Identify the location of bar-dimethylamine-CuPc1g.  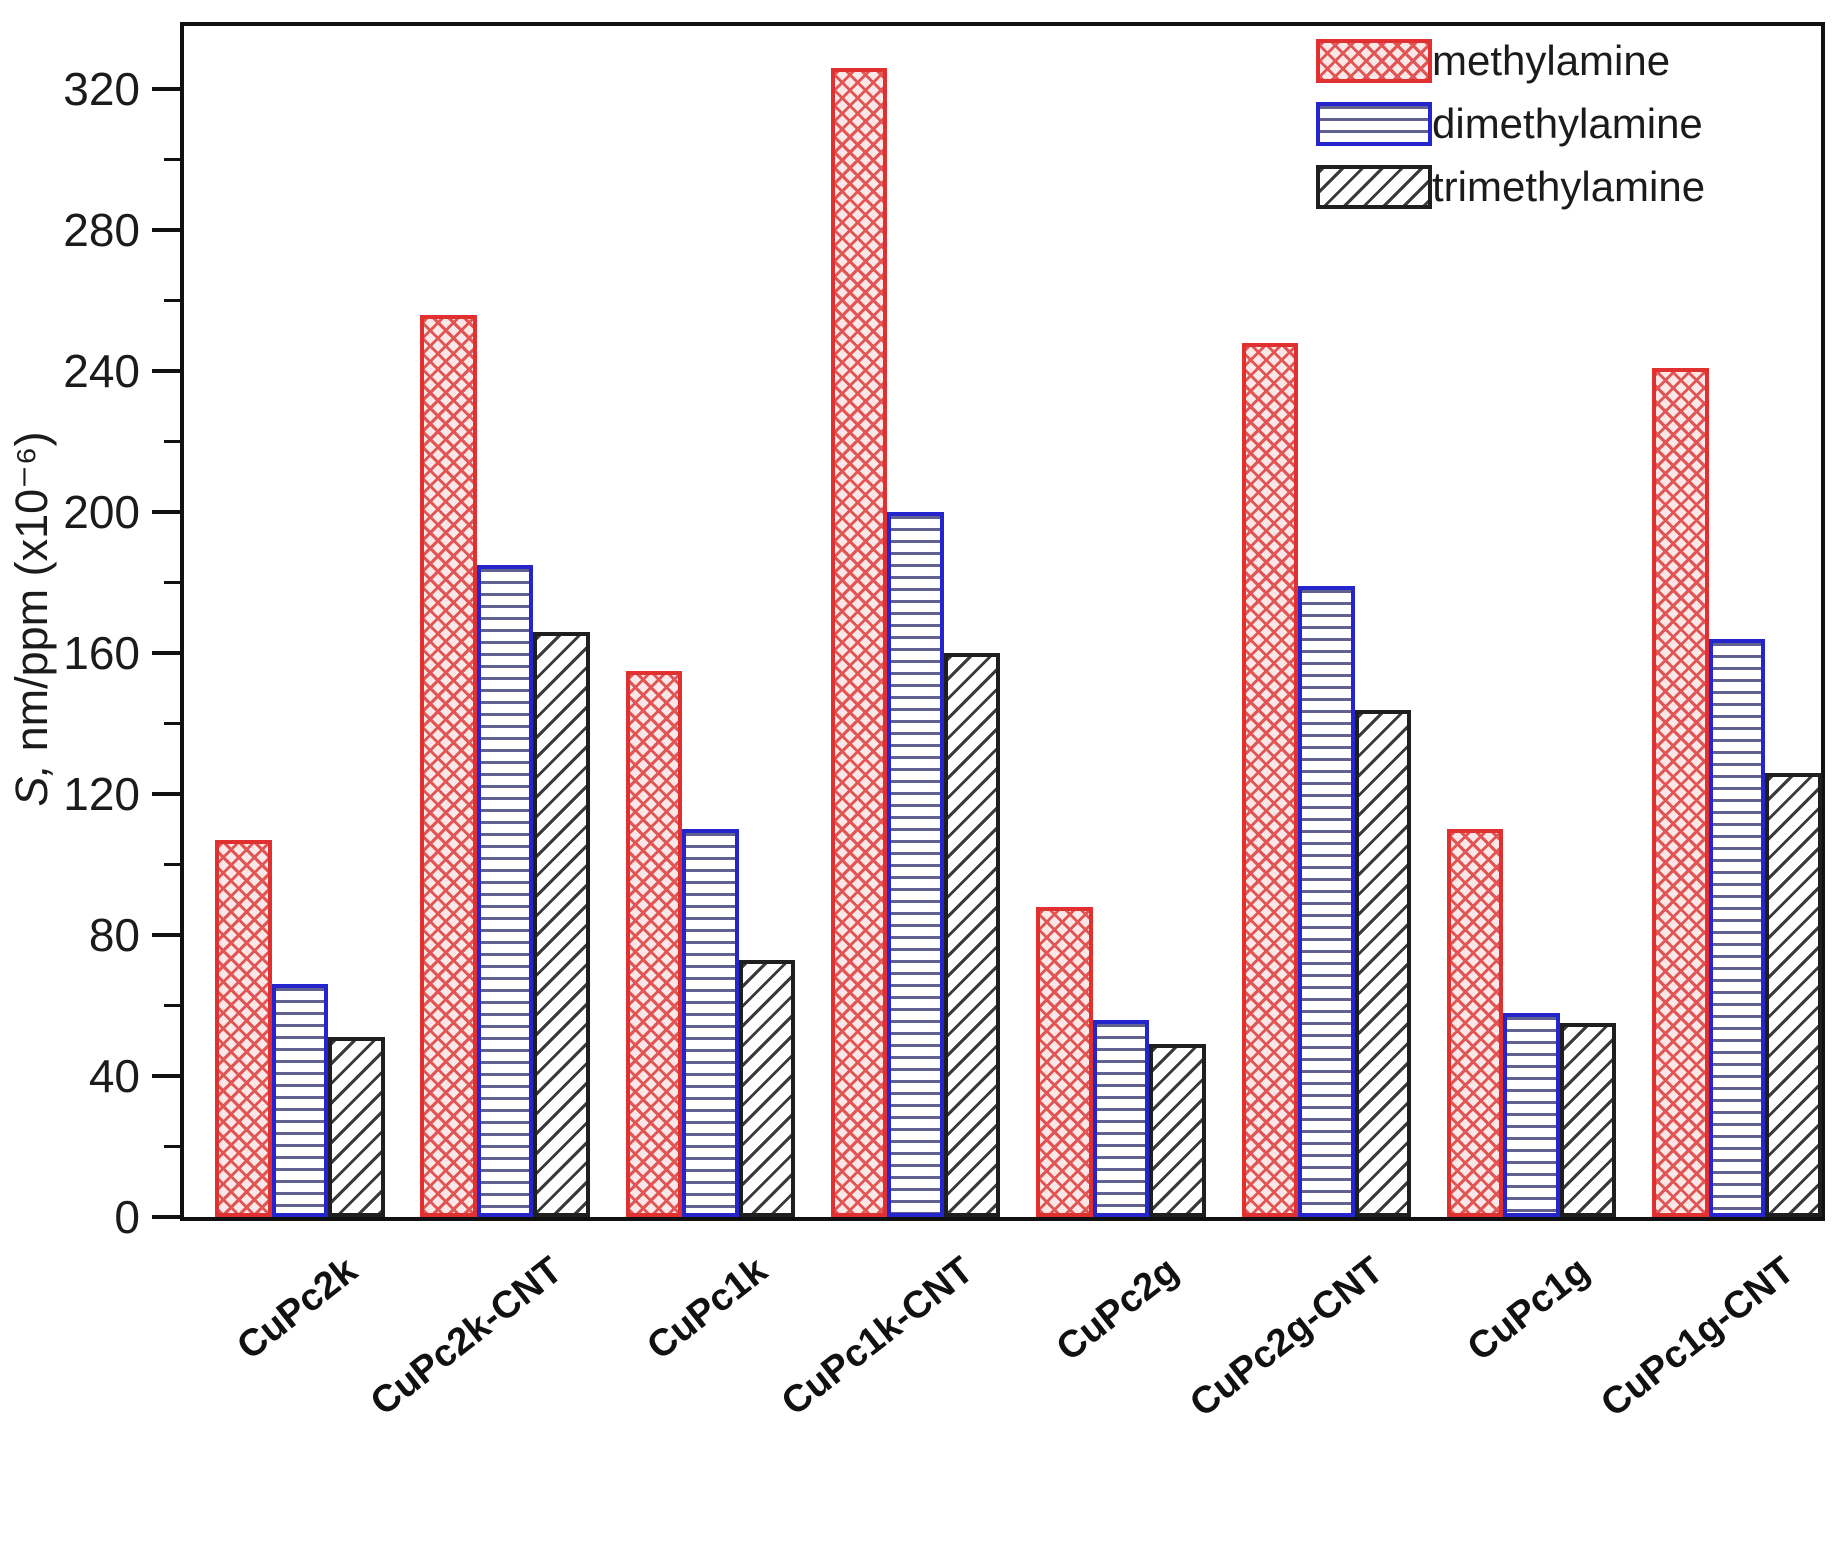
(1531, 1114).